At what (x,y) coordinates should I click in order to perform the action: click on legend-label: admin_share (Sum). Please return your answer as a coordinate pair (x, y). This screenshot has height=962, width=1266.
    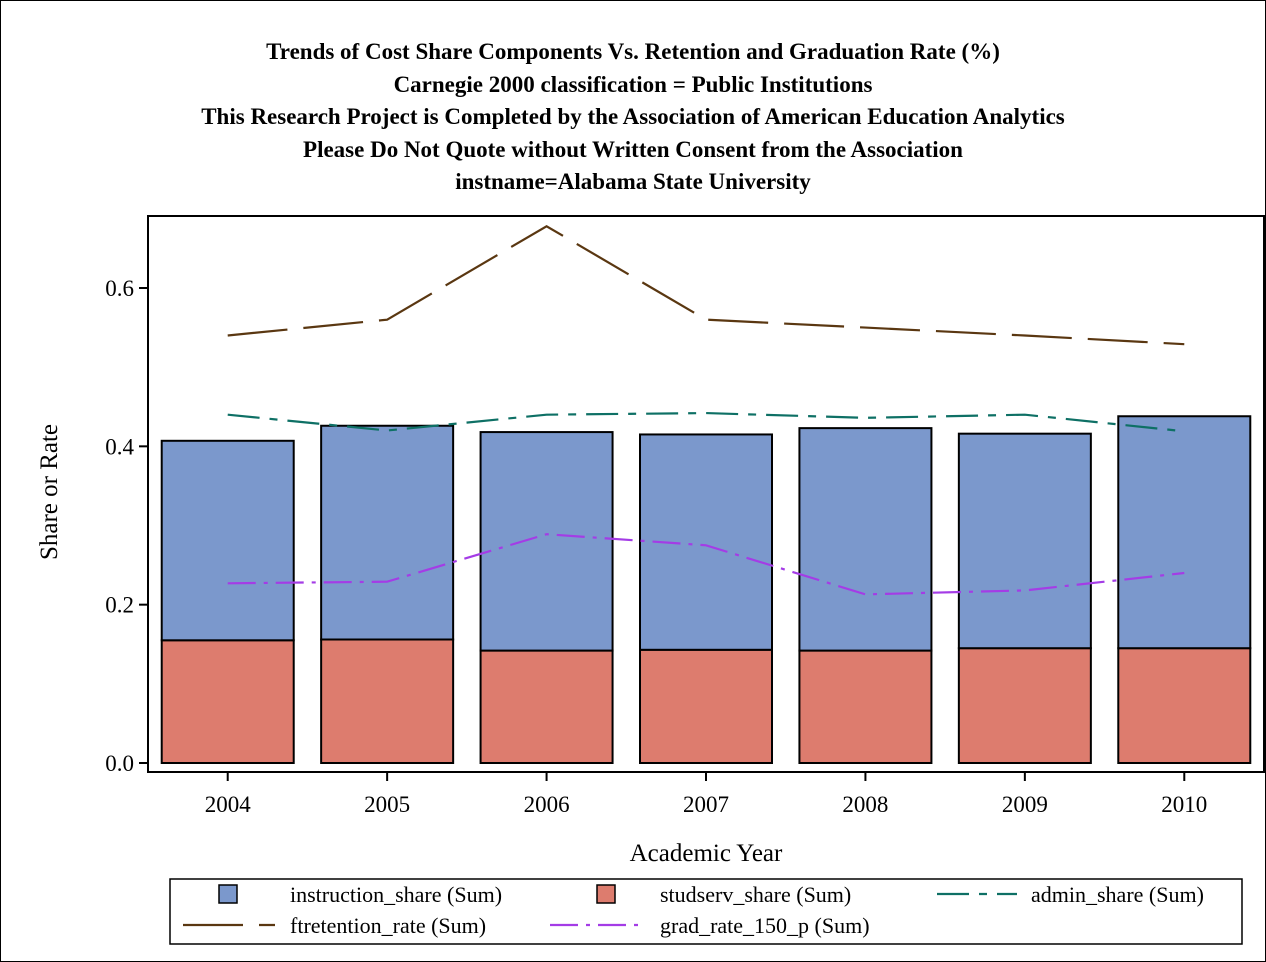
    Looking at the image, I should click on (1117, 894).